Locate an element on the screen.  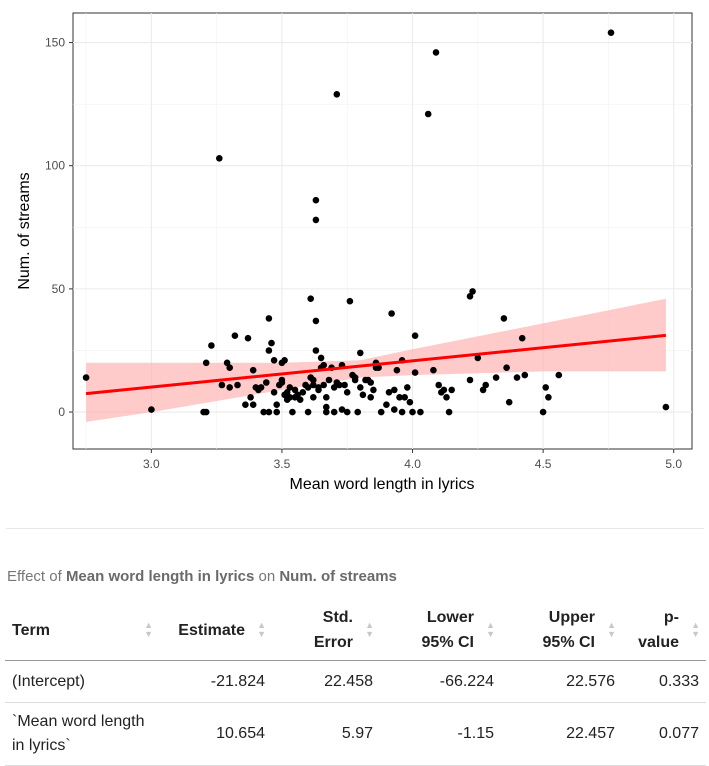
column-header-label: Lower 95% CI is located at coordinates (447, 630).